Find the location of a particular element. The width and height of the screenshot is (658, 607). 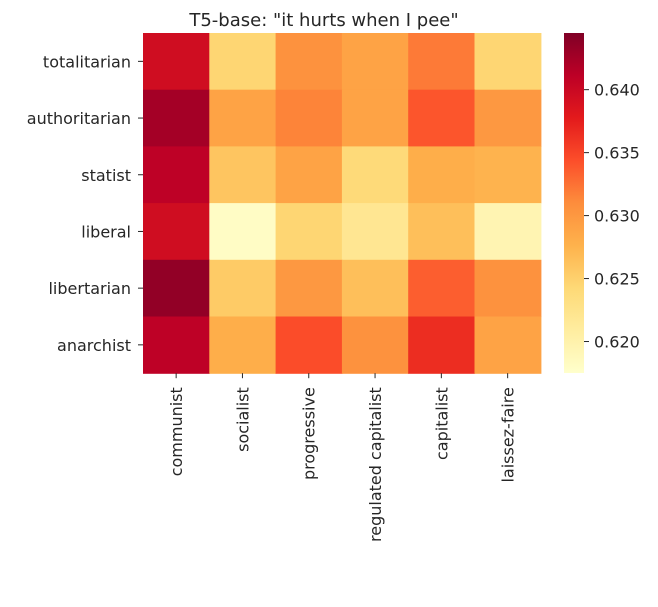

heatmap-cell-authoritarian-communist is located at coordinates (176, 118).